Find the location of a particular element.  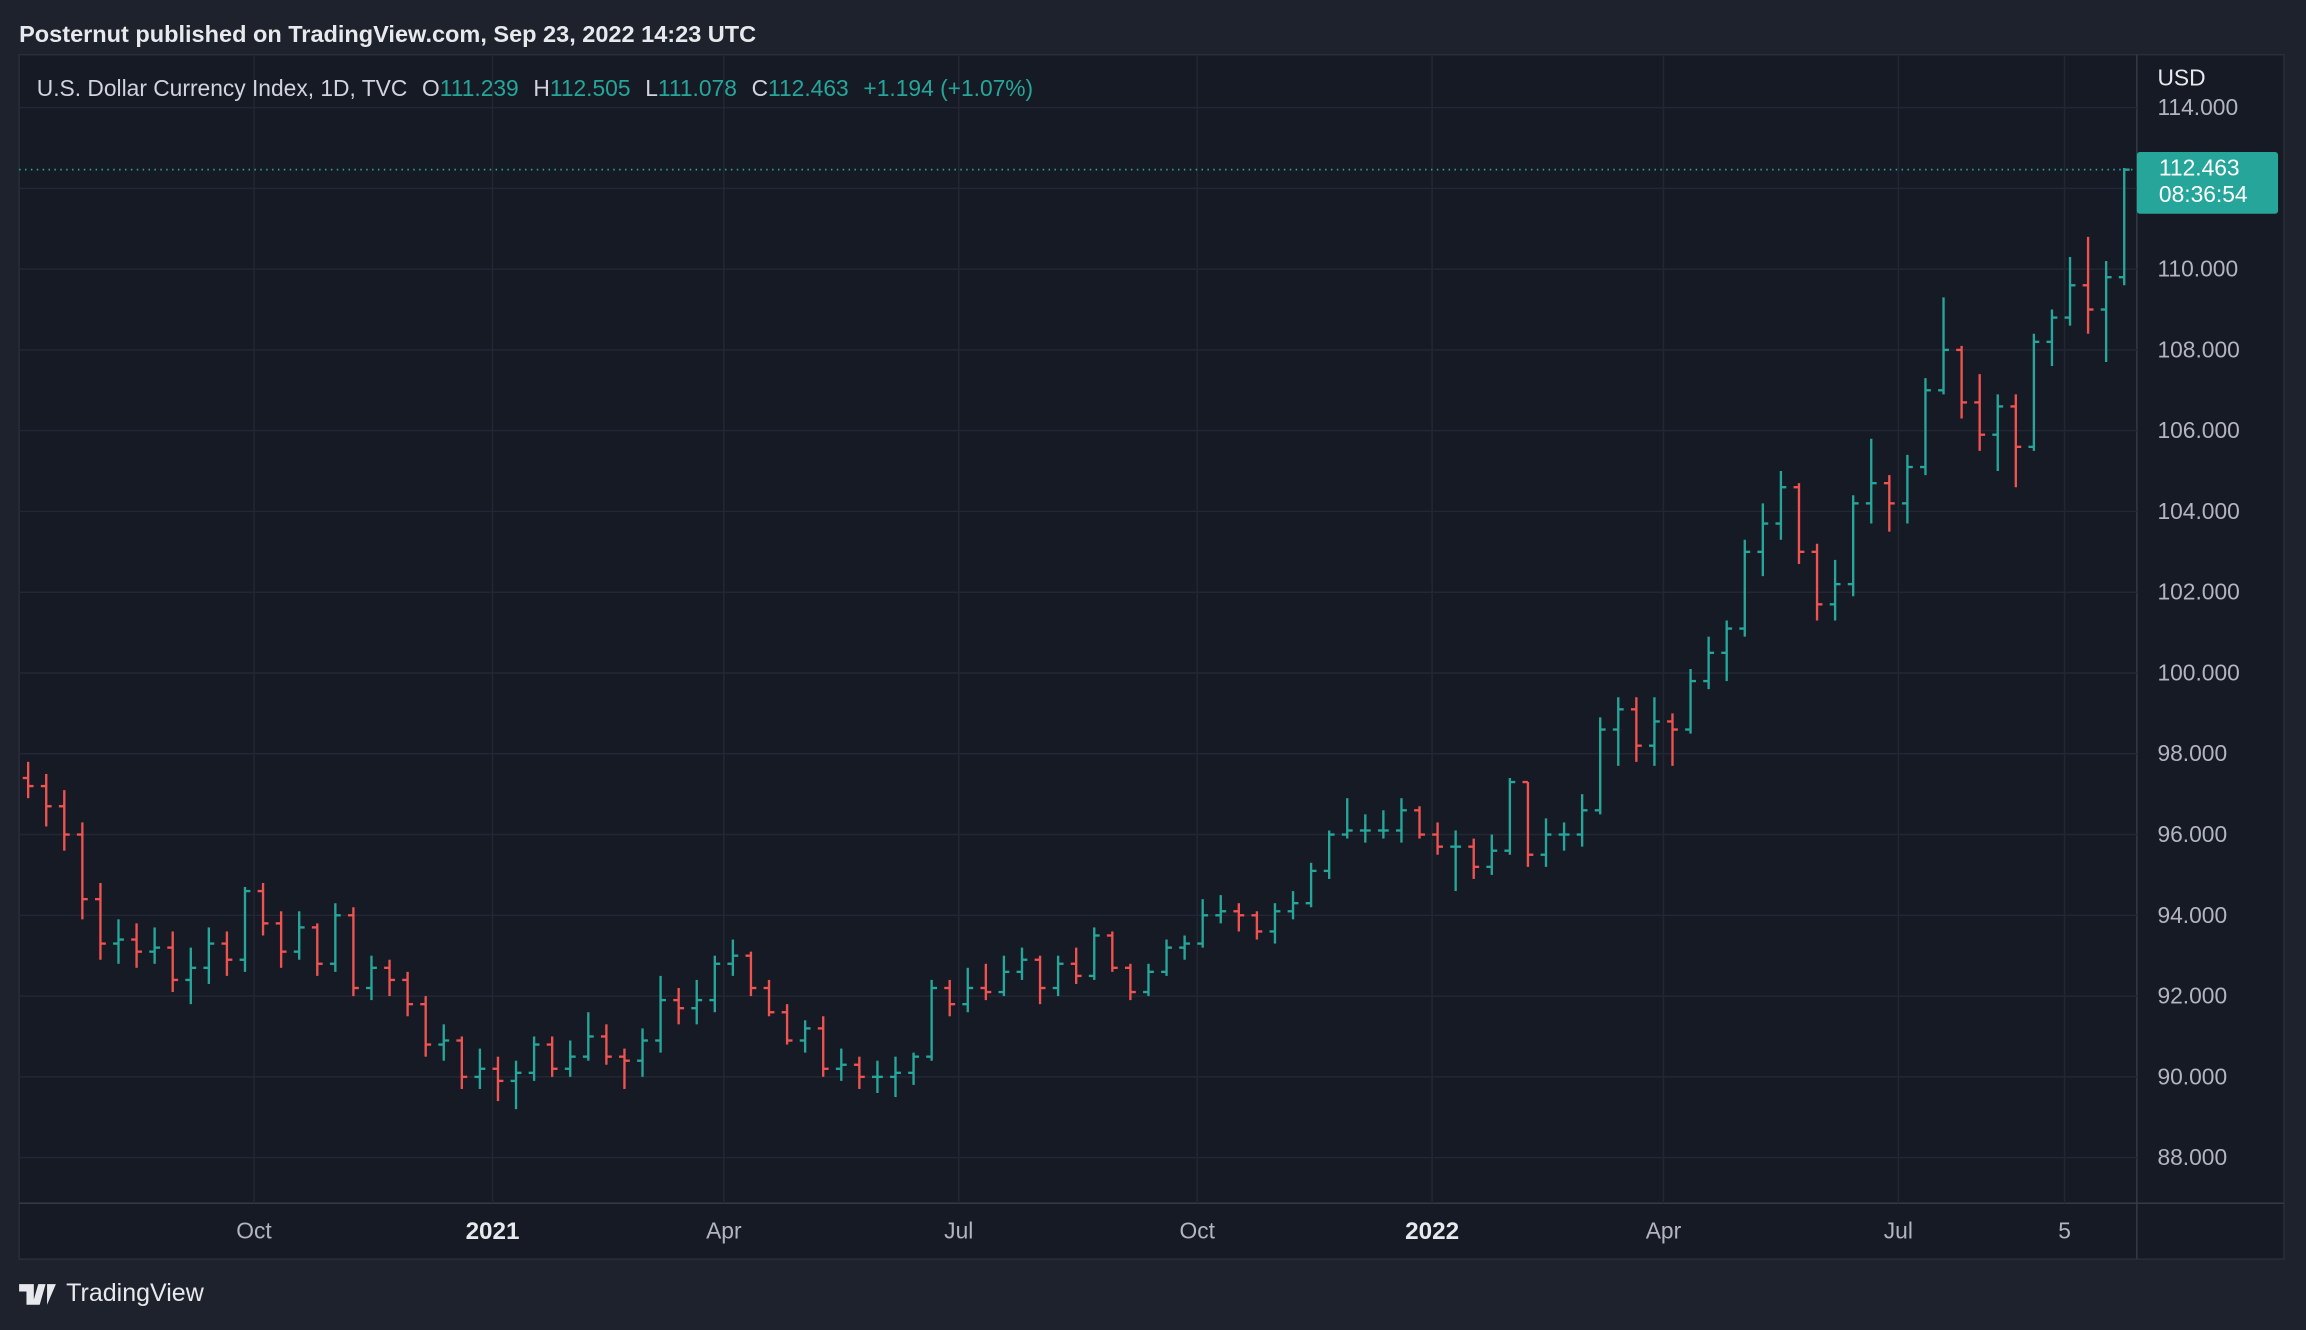

brand: TradingView is located at coordinates (135, 1293).